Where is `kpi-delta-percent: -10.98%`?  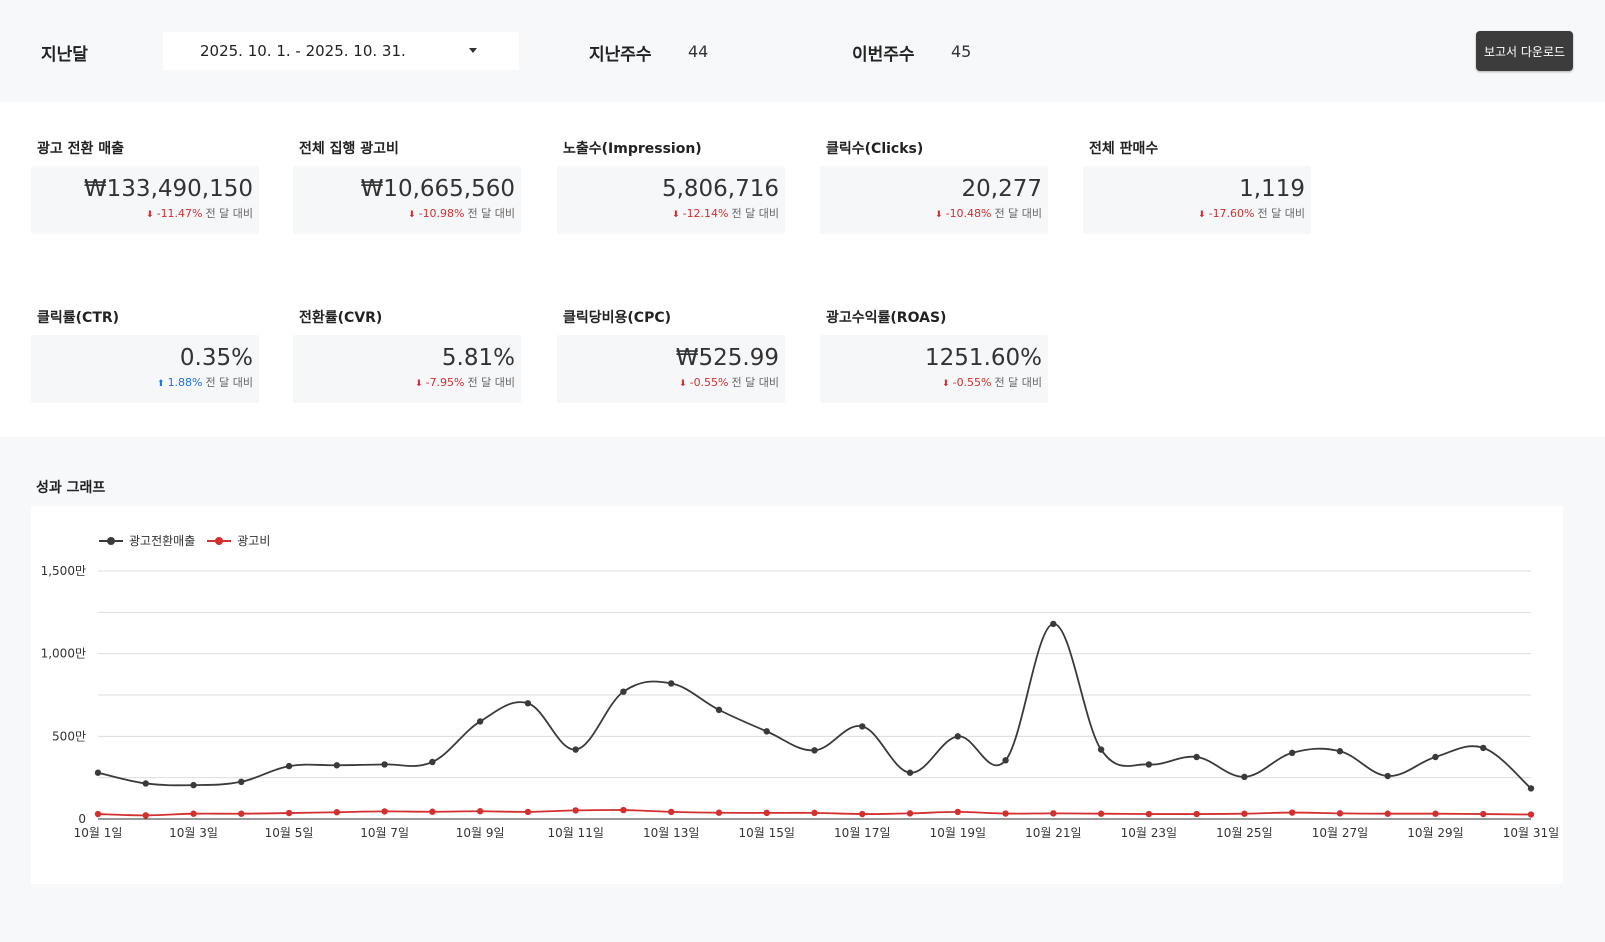
kpi-delta-percent: -10.98% is located at coordinates (441, 213).